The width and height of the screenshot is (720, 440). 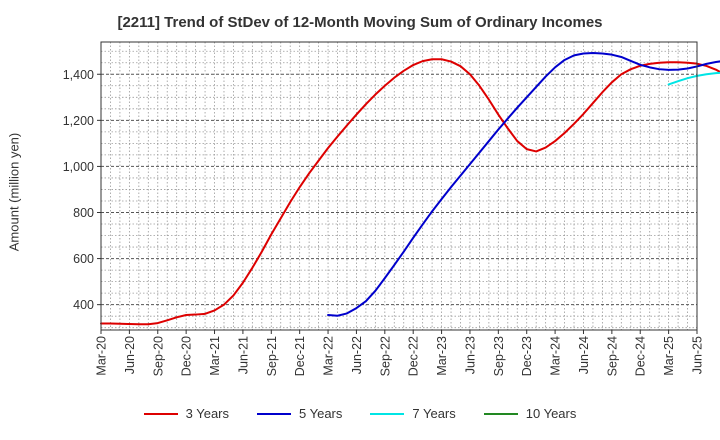 I want to click on x-tick-label: Mar-20, so click(x=102, y=356).